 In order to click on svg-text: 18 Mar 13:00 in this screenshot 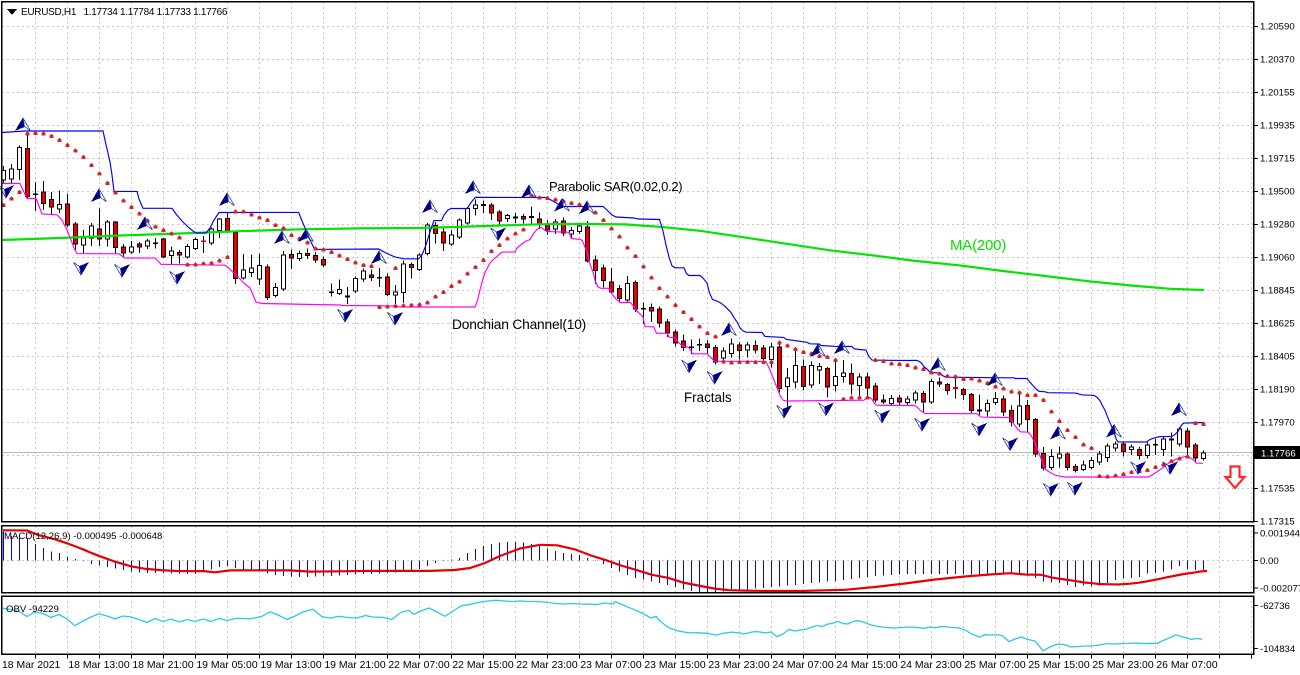, I will do `click(98, 665)`.